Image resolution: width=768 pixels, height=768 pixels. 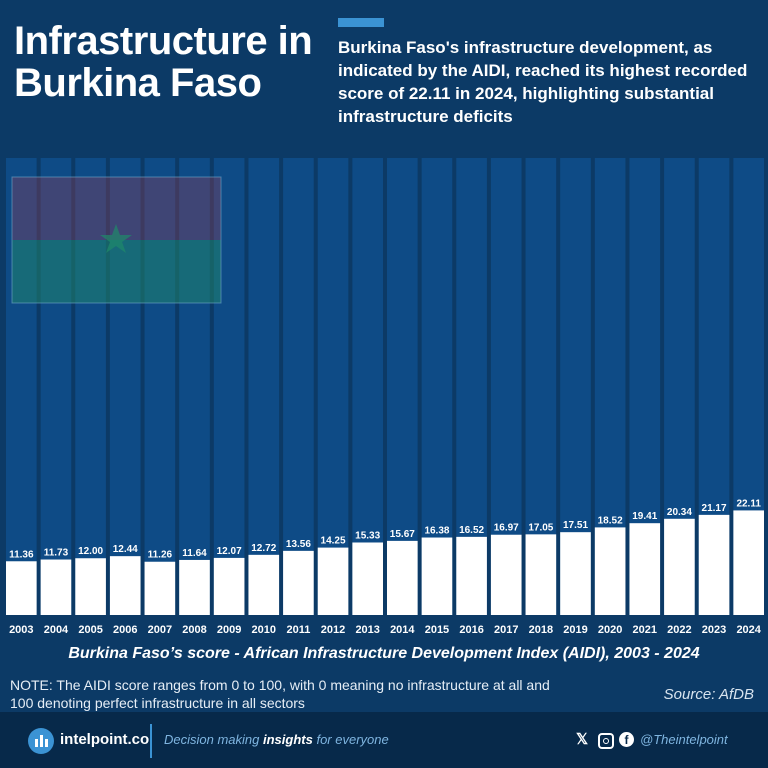 I want to click on x-tick-label: 2014, so click(x=402, y=630).